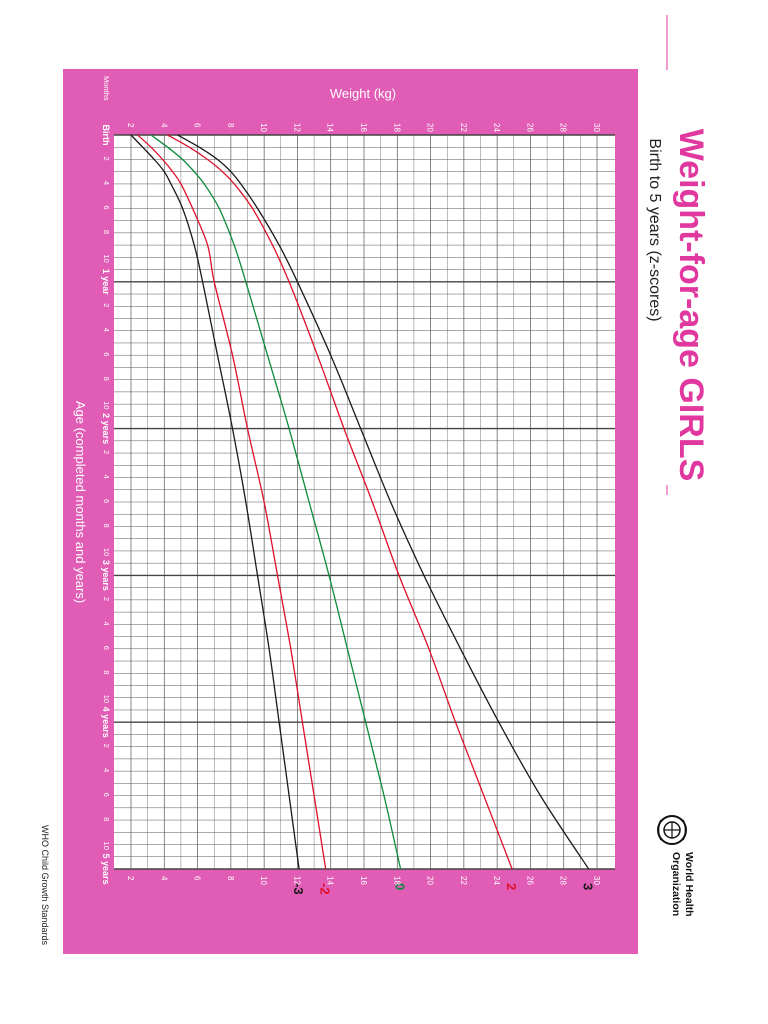 The height and width of the screenshot is (1024, 768). What do you see at coordinates (80, 502) in the screenshot?
I see `x-axis-title: Age (completed months and years)` at bounding box center [80, 502].